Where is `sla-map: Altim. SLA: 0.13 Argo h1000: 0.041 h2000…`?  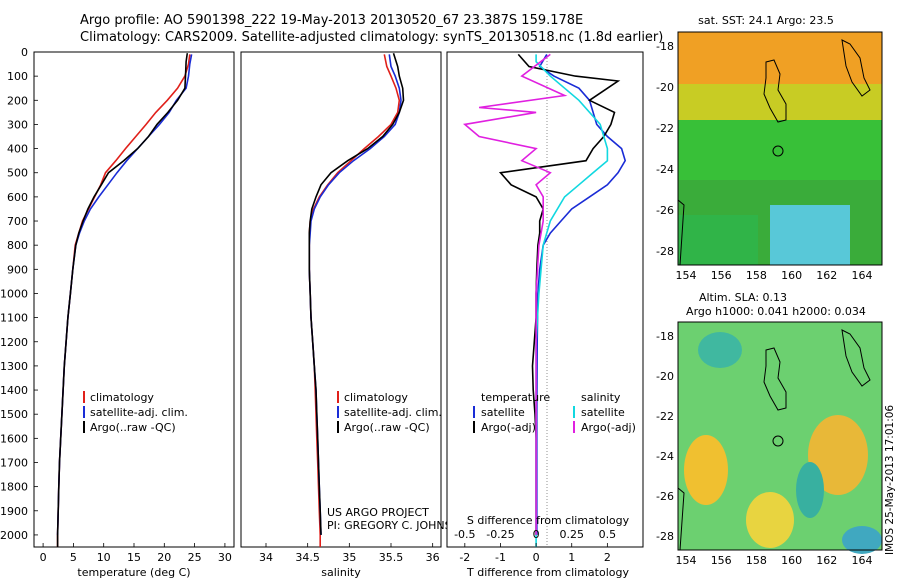
sla-map: Altim. SLA: 0.13 Argo h1000: 0.041 h2000… is located at coordinates (769, 429).